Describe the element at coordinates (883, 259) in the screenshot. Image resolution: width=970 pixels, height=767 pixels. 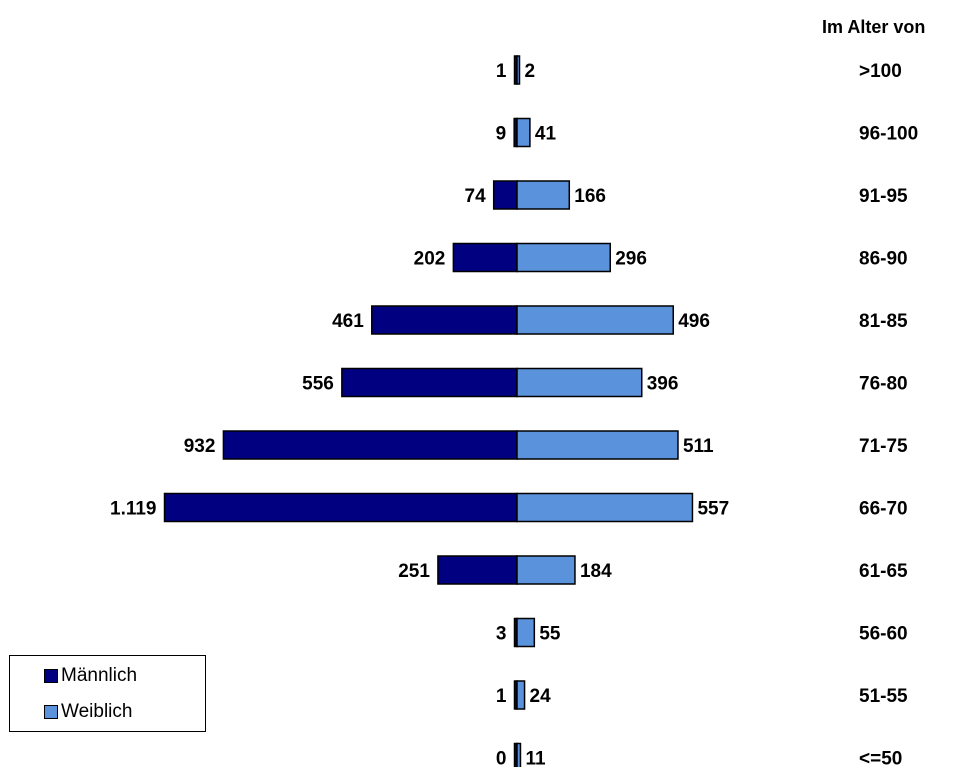
I see `category-label-86-90: 86-90` at that location.